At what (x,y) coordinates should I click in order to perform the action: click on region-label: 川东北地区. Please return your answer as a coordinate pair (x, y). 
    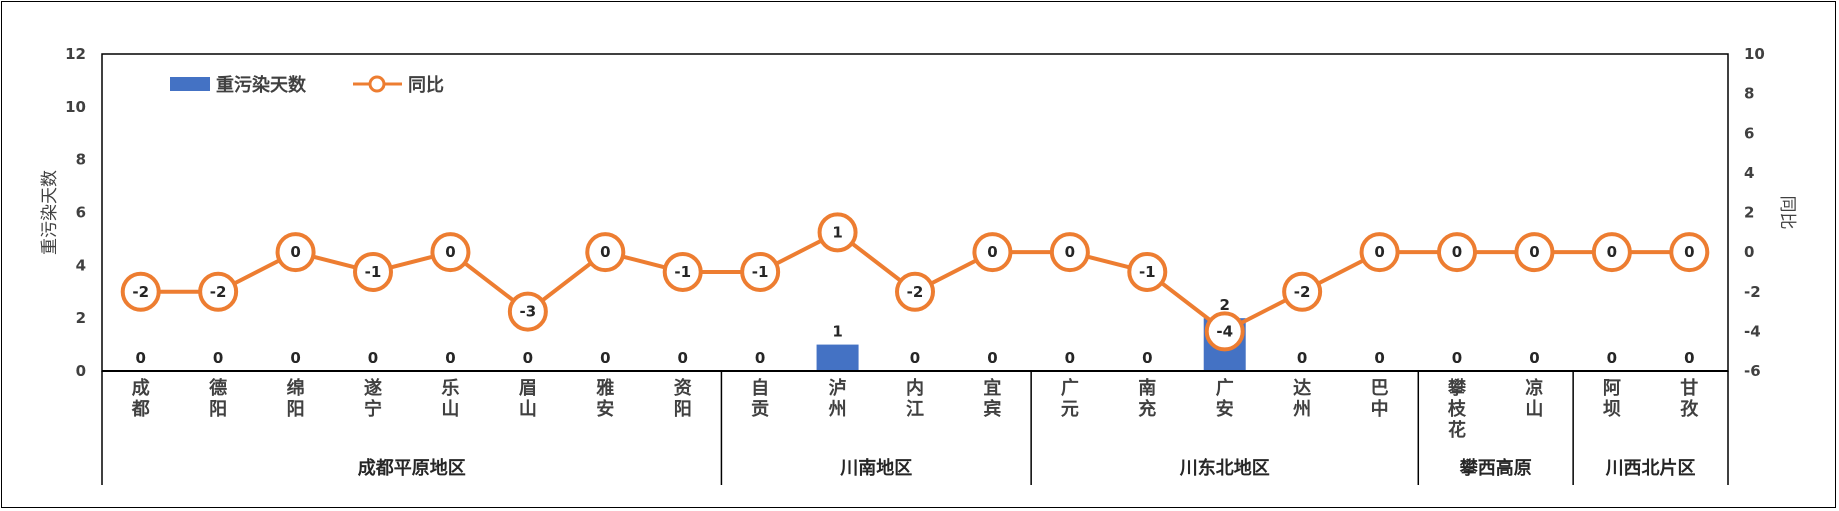
    Looking at the image, I should click on (1224, 468).